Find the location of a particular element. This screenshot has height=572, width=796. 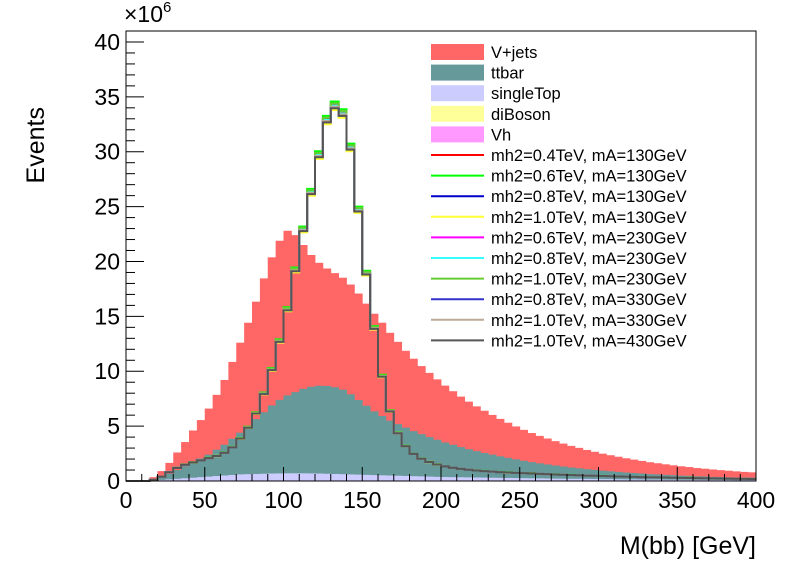

legend-swatch is located at coordinates (457, 134).